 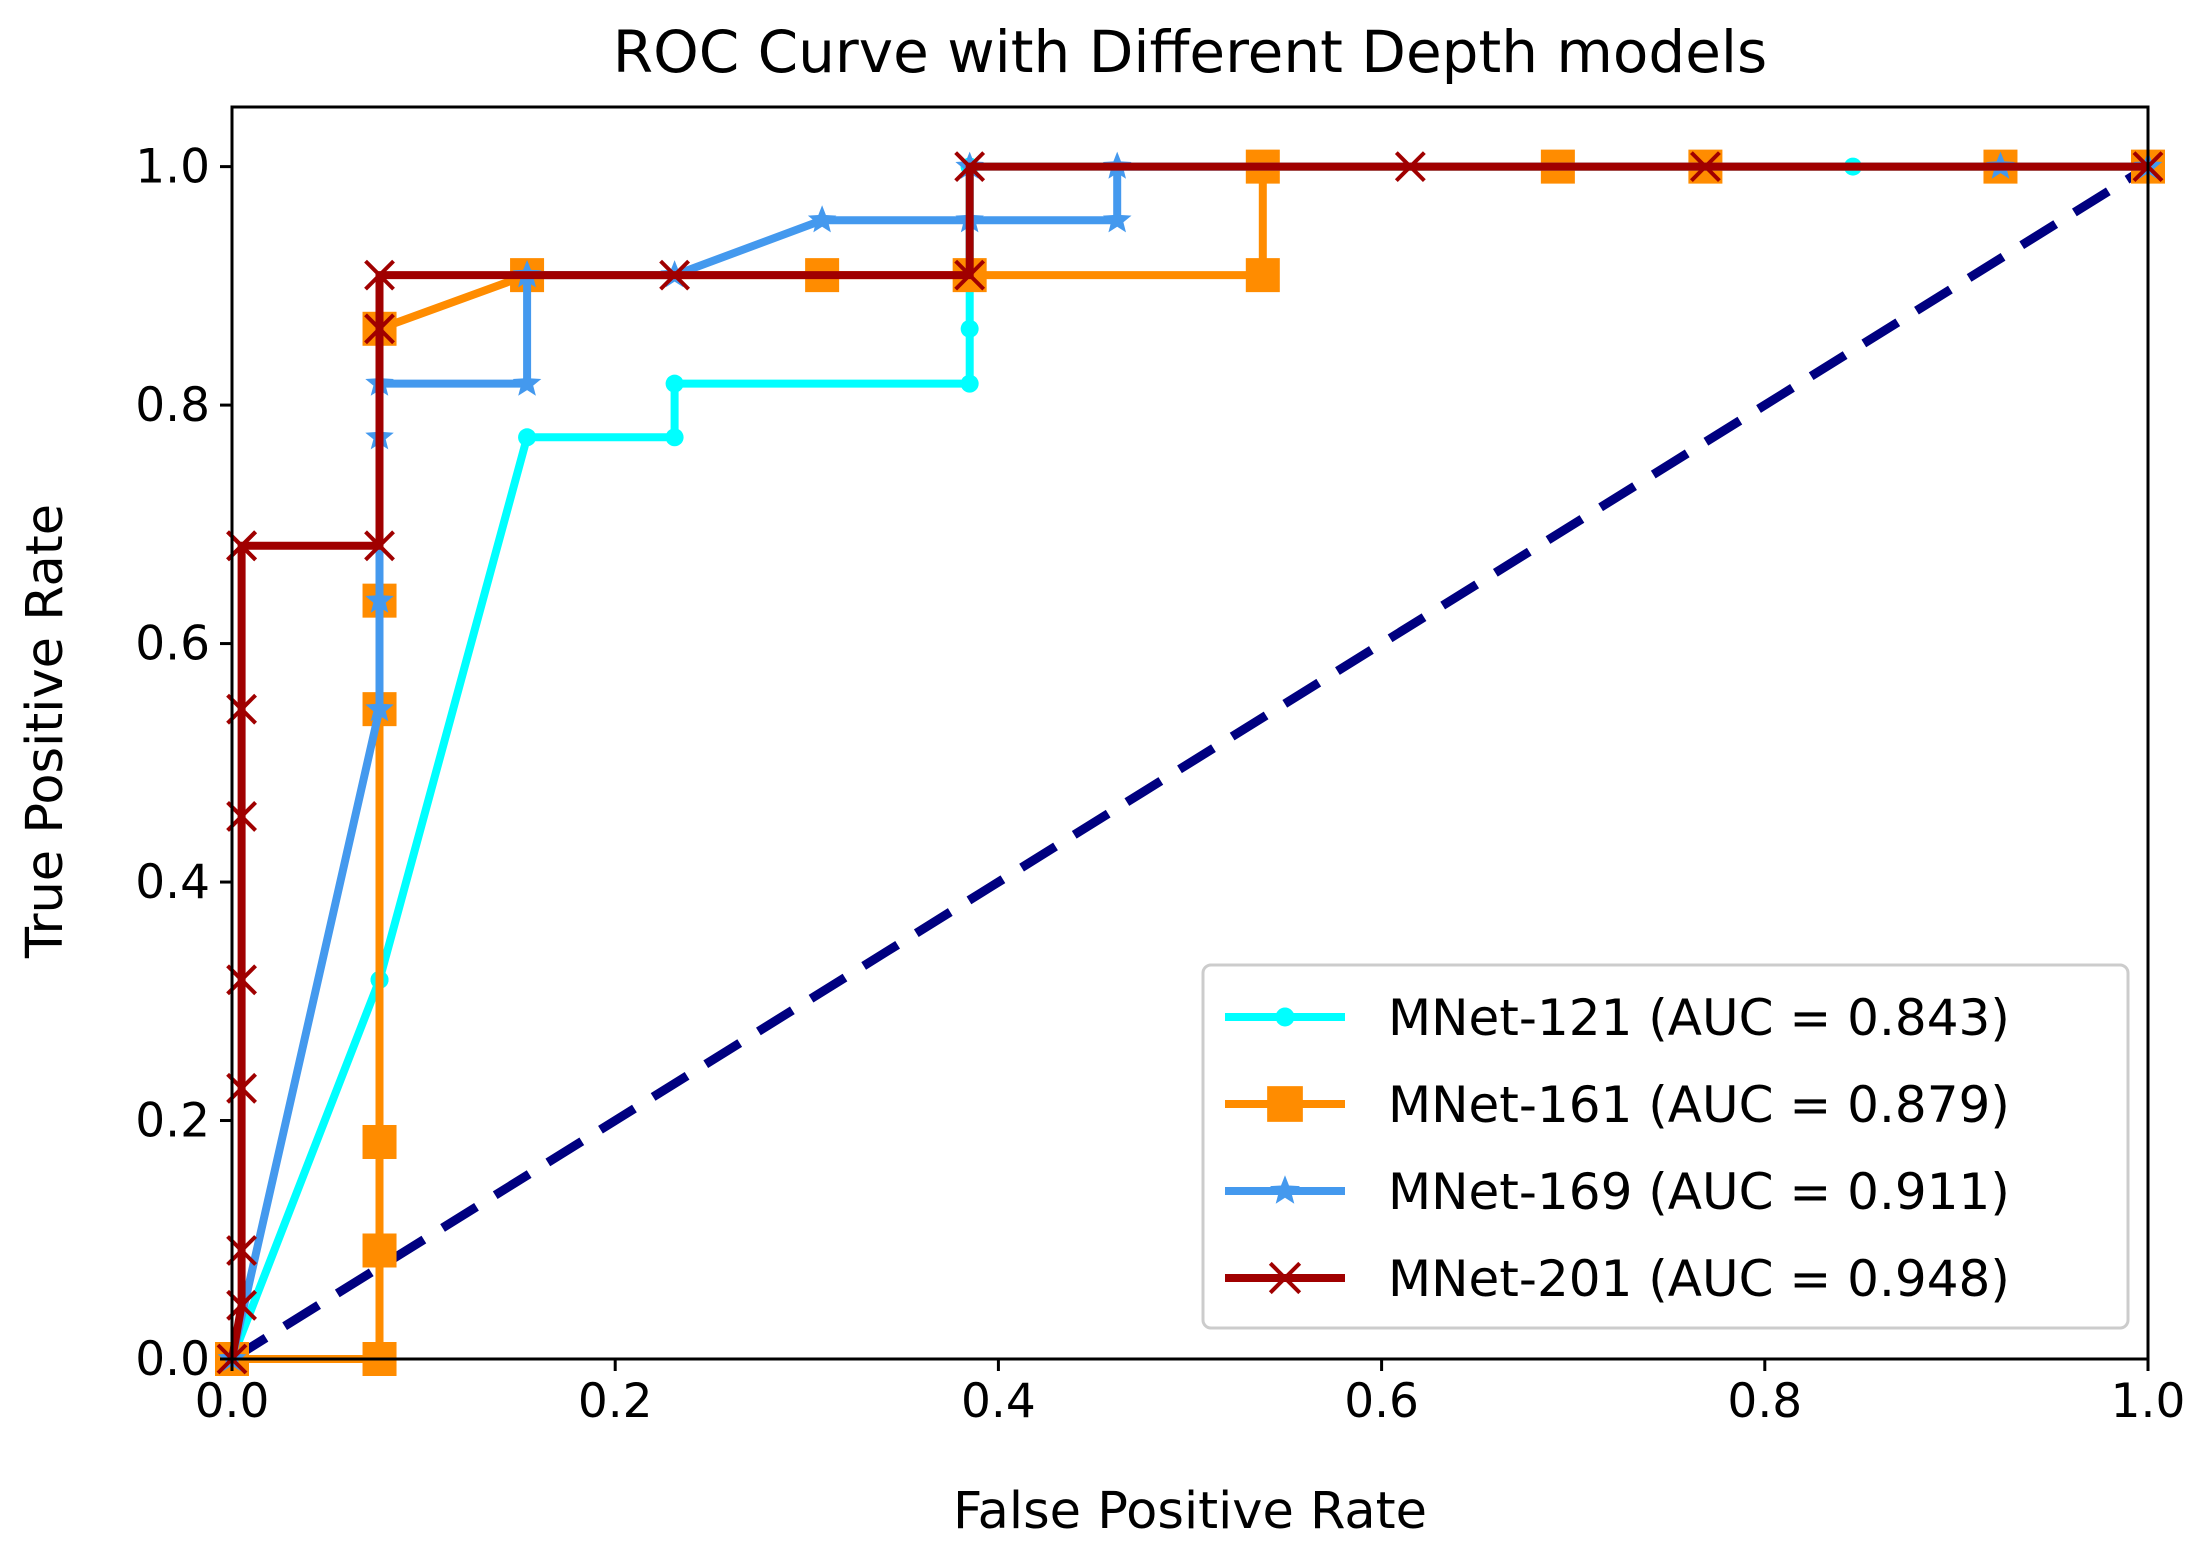 I want to click on legend-label: MNet-169 (AUC = 0.911), so click(x=1699, y=1192).